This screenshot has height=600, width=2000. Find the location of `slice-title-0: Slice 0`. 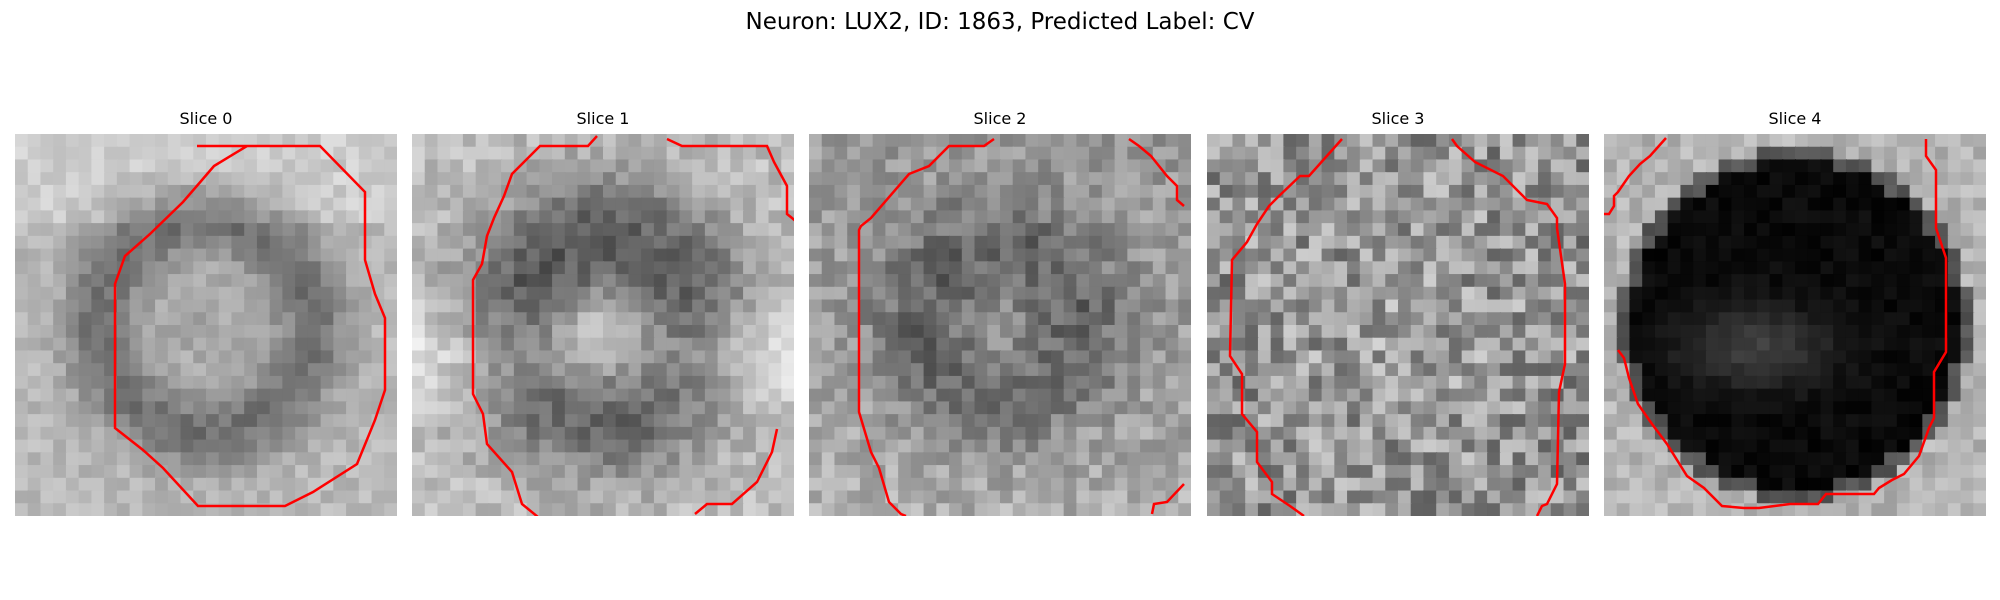

slice-title-0: Slice 0 is located at coordinates (206, 118).